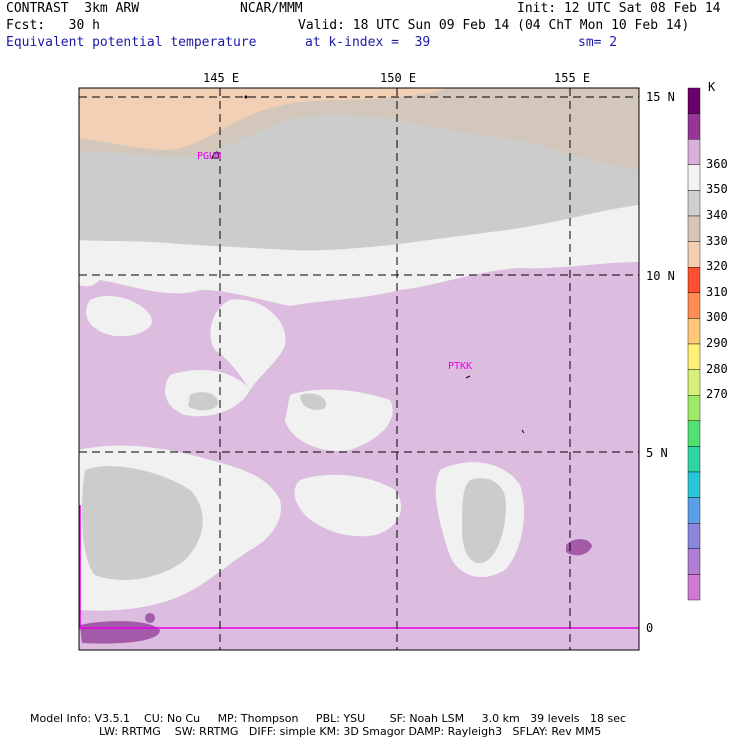 The height and width of the screenshot is (740, 740). Describe the element at coordinates (650, 628) in the screenshot. I see `lat-label-0: 0` at that location.